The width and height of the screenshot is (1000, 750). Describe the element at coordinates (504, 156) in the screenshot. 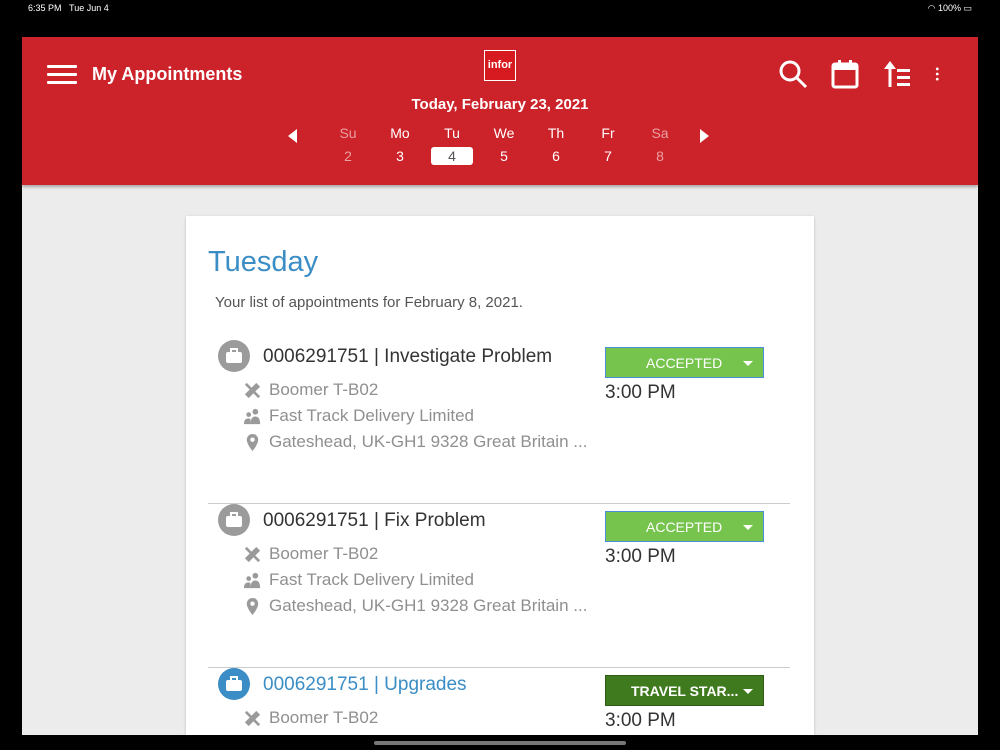

I see `day-number: 5` at that location.